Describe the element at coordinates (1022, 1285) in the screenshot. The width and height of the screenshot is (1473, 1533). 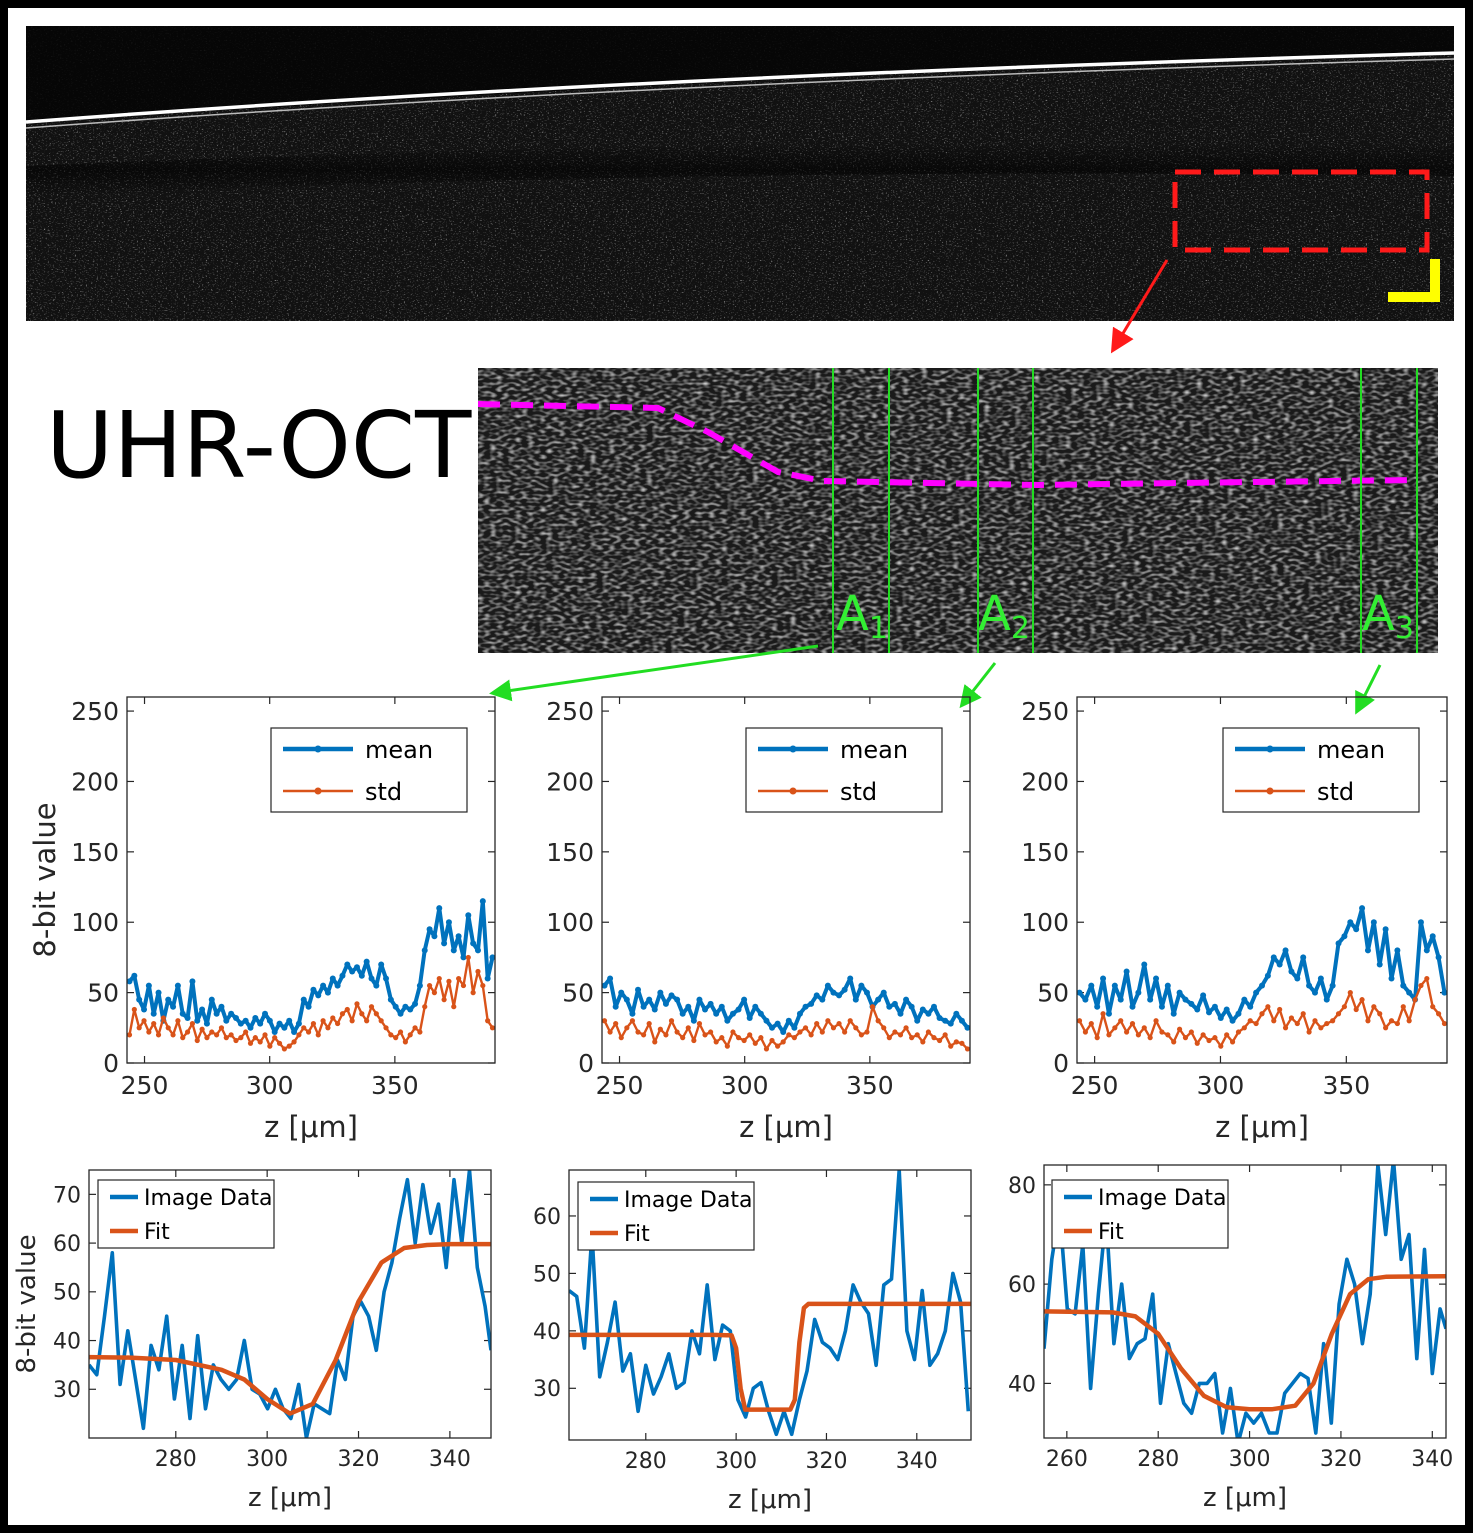
I see `y-tick-label: 60` at that location.